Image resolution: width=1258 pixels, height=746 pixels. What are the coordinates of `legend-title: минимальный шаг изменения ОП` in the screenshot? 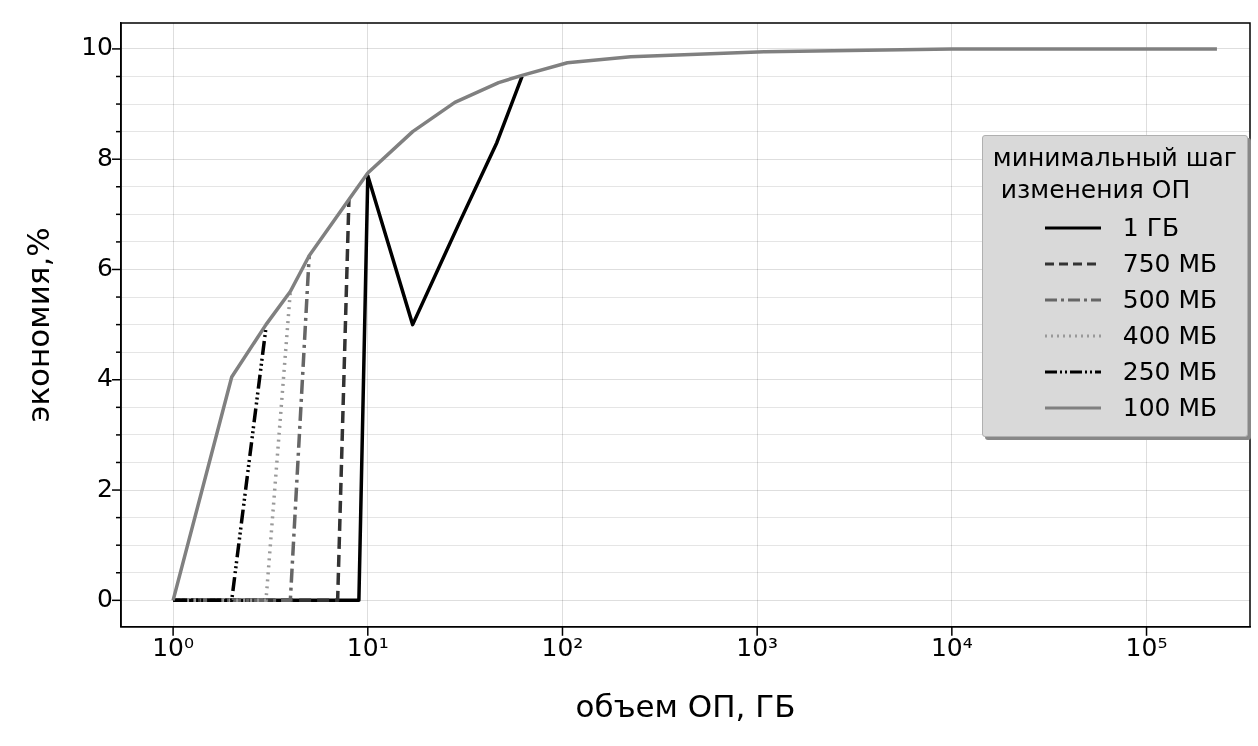 It's located at (1114, 173).